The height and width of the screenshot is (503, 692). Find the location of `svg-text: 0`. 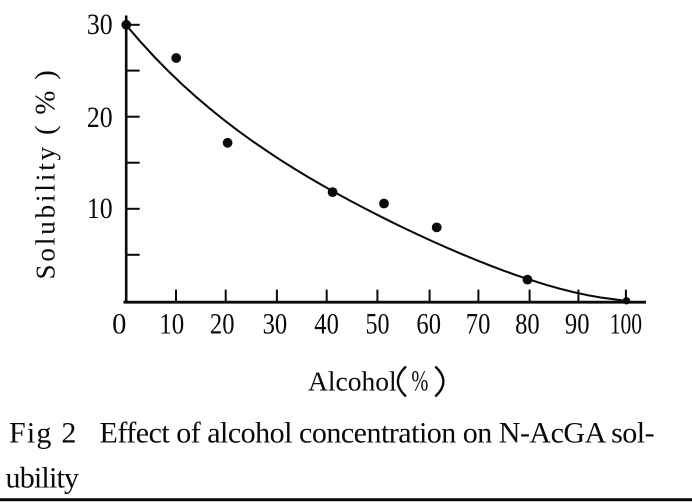

svg-text: 0 is located at coordinates (119, 324).